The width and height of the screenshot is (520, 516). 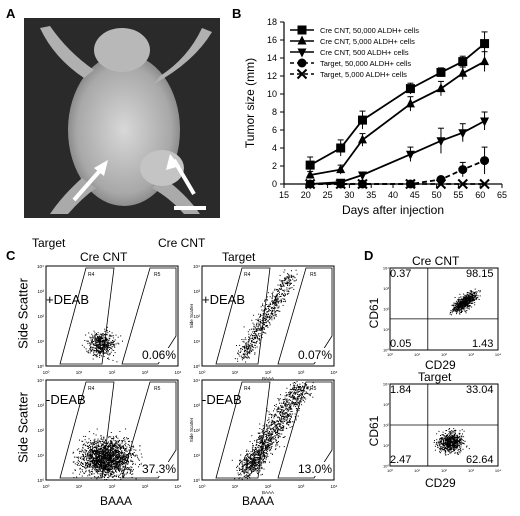 I want to click on small-x-label: BAAA, so click(x=268, y=492).